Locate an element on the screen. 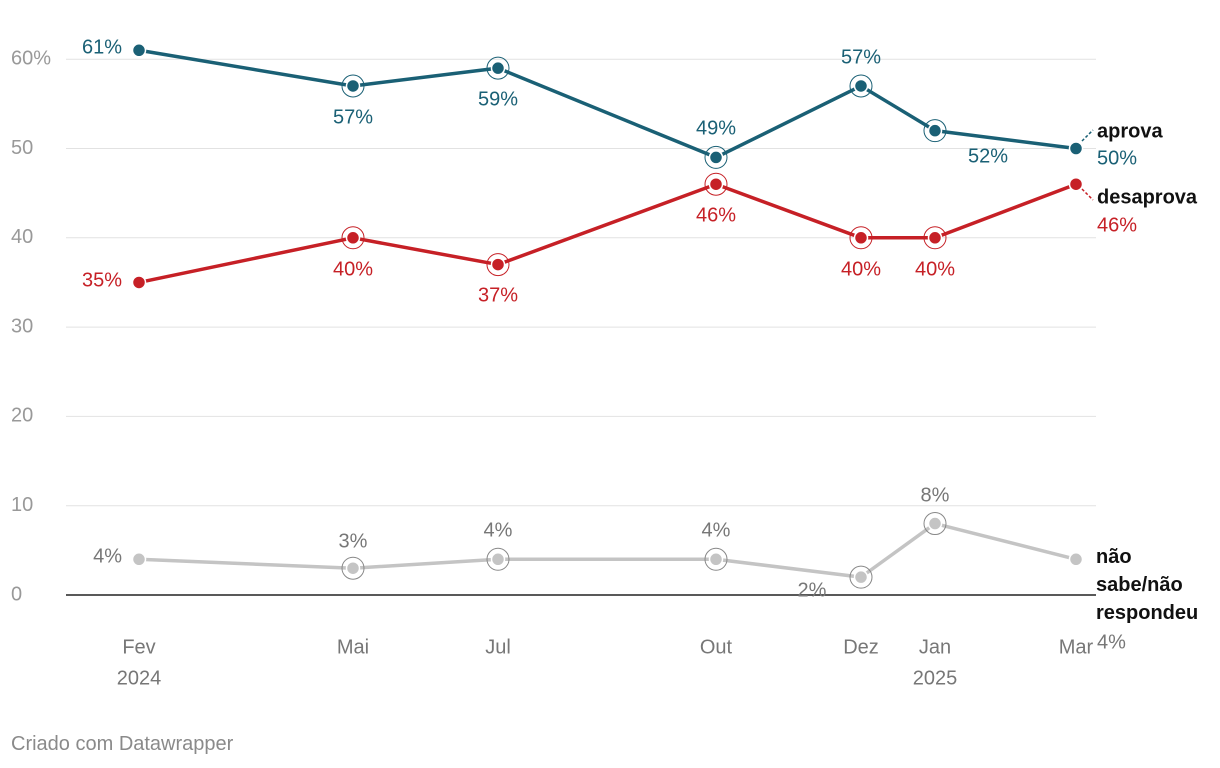  data-label: 59% is located at coordinates (498, 99).